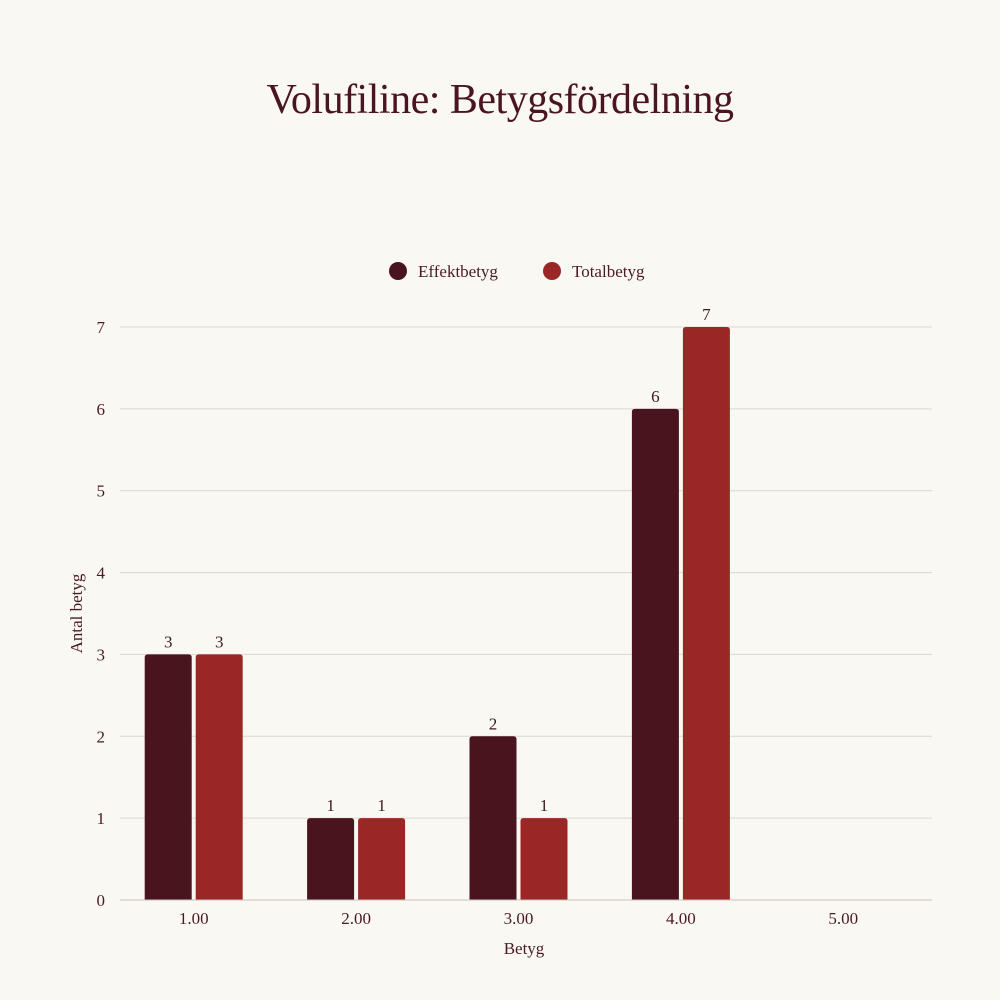  What do you see at coordinates (493, 723) in the screenshot?
I see `data-label: 2` at bounding box center [493, 723].